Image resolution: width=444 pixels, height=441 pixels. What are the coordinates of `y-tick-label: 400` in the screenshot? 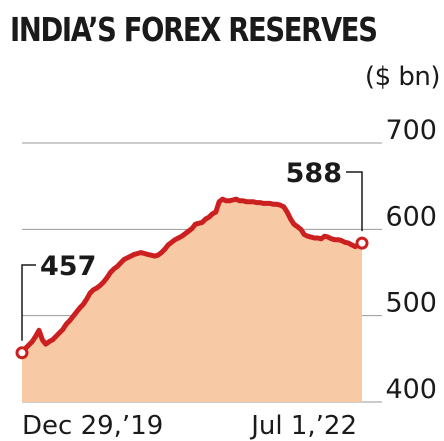 It's located at (411, 389).